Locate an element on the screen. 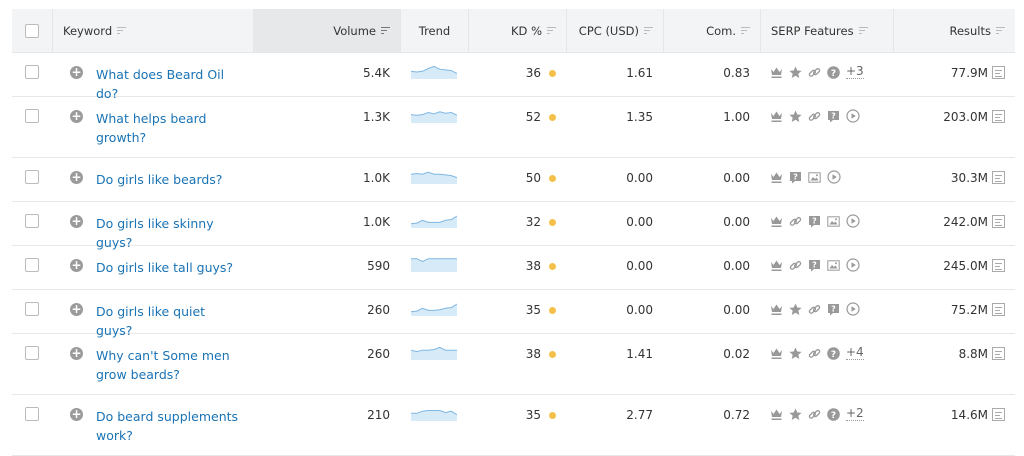 The width and height of the screenshot is (1024, 456). keyword-l2: growth? is located at coordinates (121, 137).